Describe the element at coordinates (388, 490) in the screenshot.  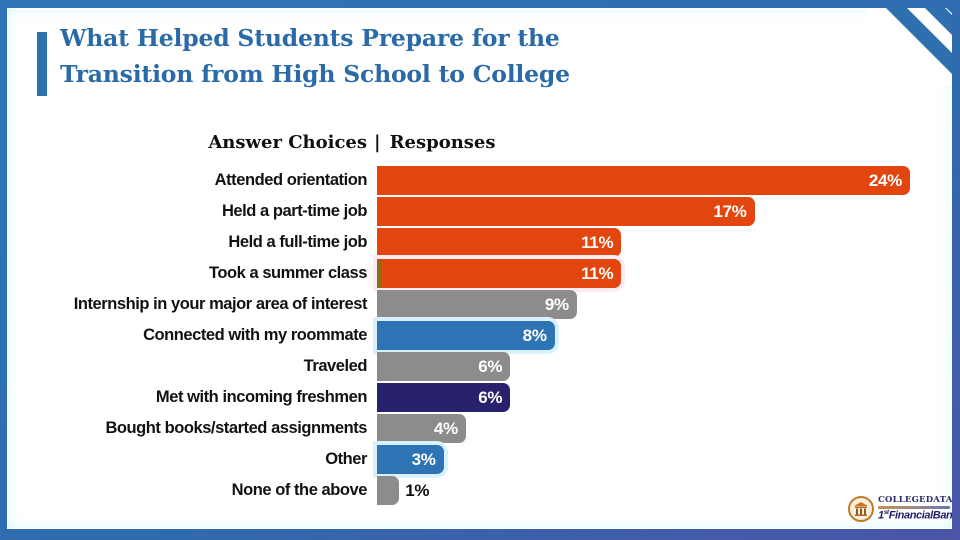
I see `response-bar` at that location.